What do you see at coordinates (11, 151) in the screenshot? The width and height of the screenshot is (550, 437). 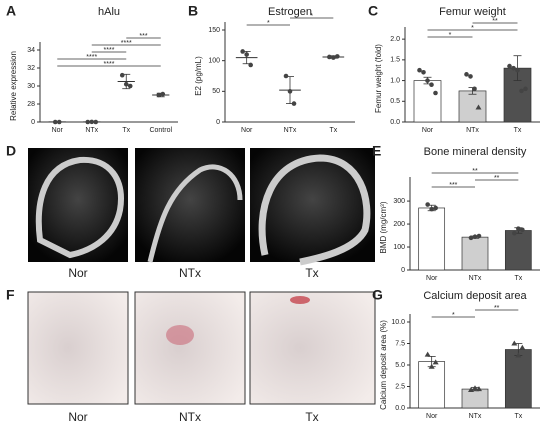 I see `panel-label: D` at bounding box center [11, 151].